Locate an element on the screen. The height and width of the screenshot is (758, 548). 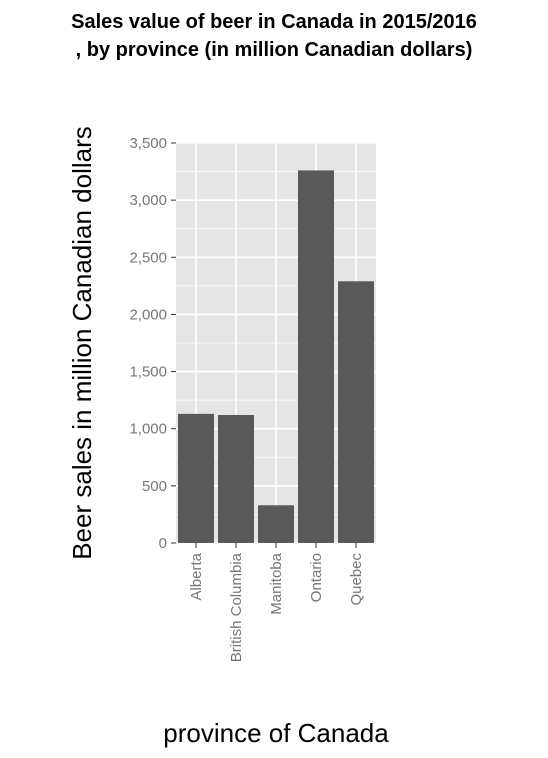
y-tick-label: 1,500 is located at coordinates (148, 372).